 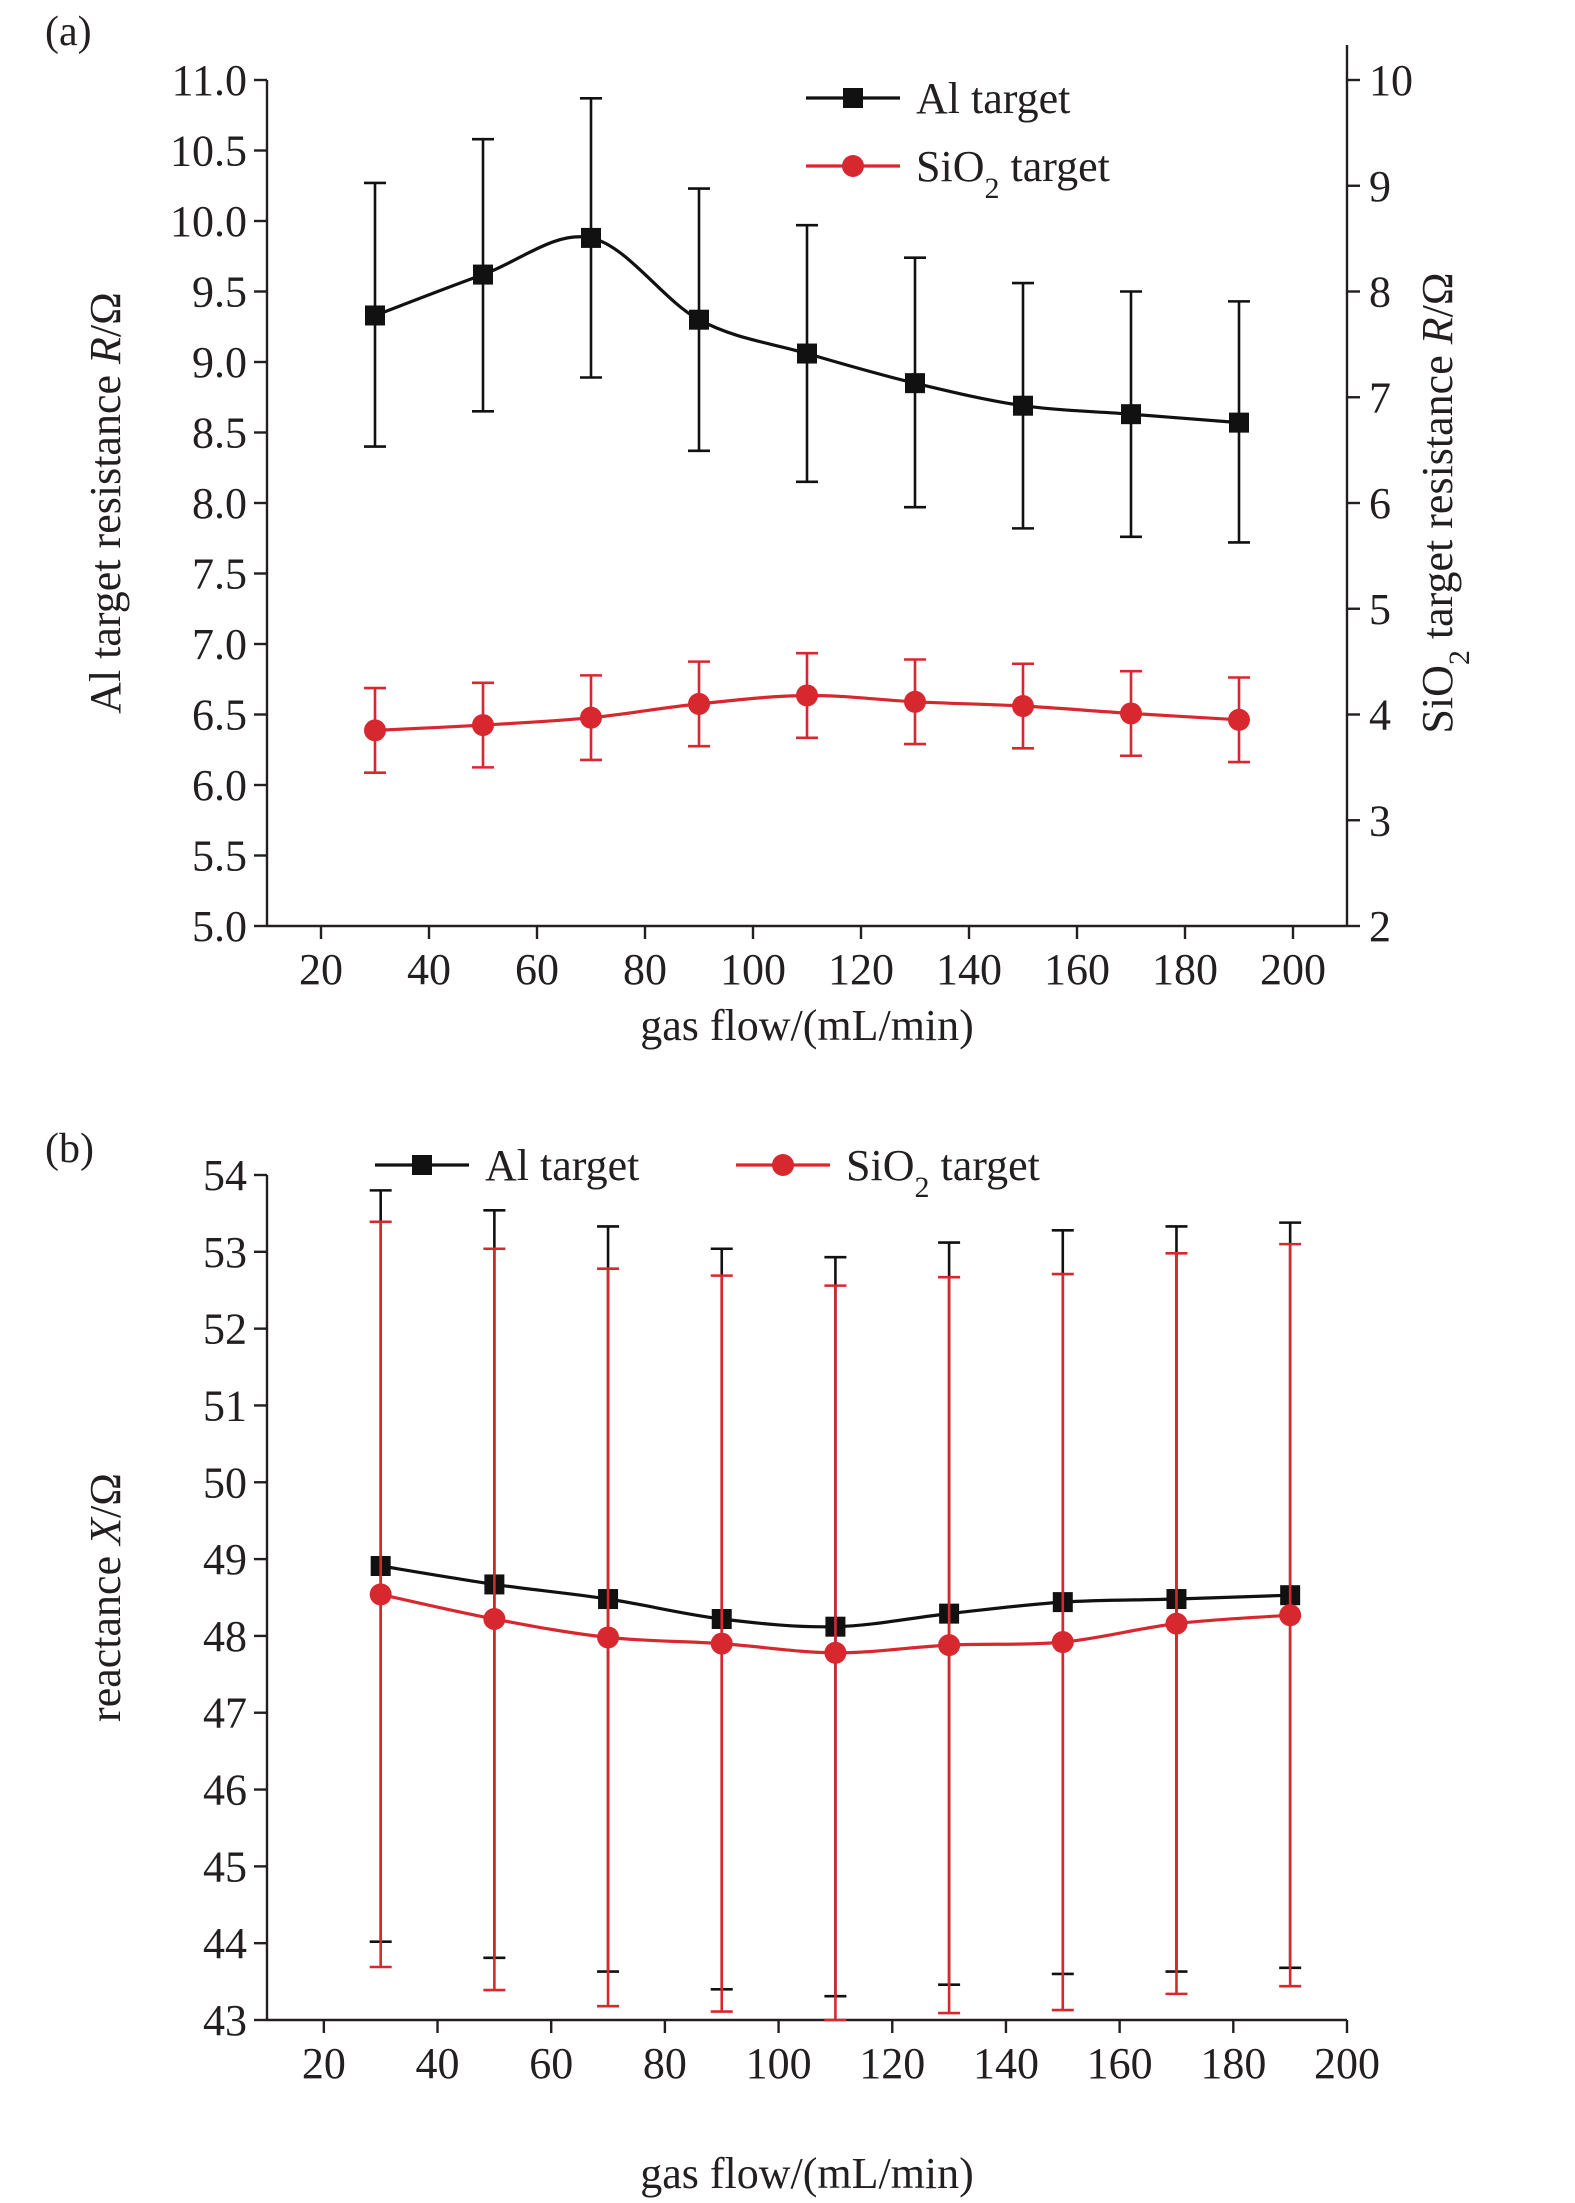 I want to click on y-tick-label: 8.5, so click(x=219, y=433).